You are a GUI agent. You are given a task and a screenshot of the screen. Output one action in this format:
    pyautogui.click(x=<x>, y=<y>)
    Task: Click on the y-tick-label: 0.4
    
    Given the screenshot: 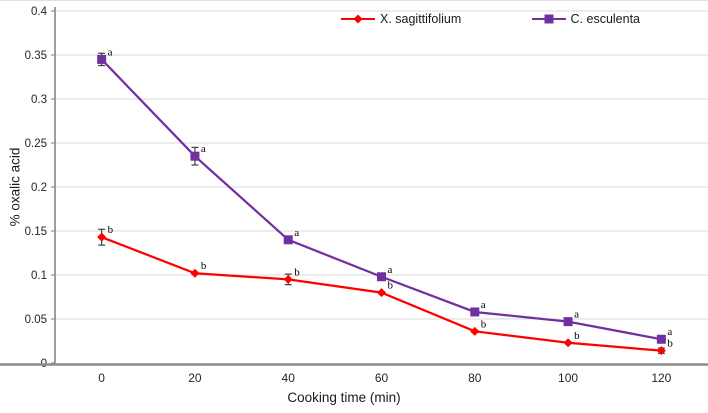 What is the action you would take?
    pyautogui.click(x=39, y=12)
    